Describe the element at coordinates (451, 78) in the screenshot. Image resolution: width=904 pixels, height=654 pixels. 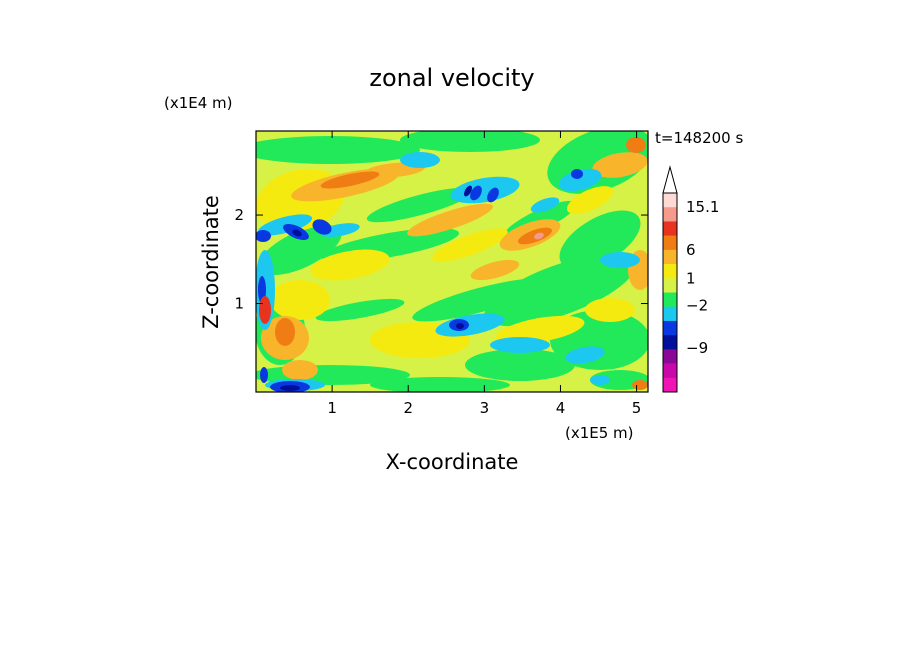
I see `chart-title: zonal velocity` at that location.